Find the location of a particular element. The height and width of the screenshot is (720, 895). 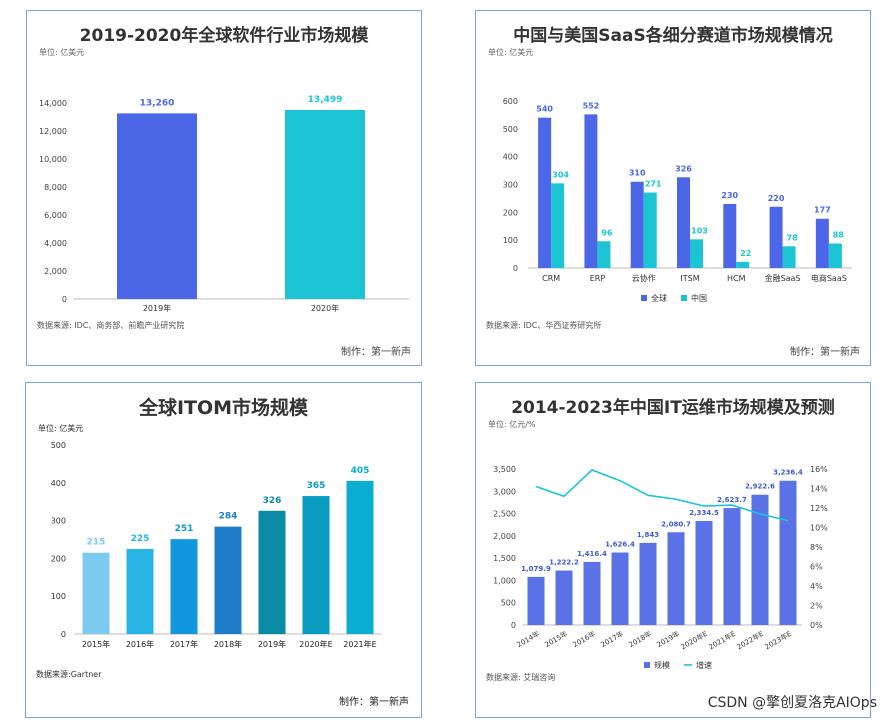

x-tick-label: 2021年E is located at coordinates (722, 640).